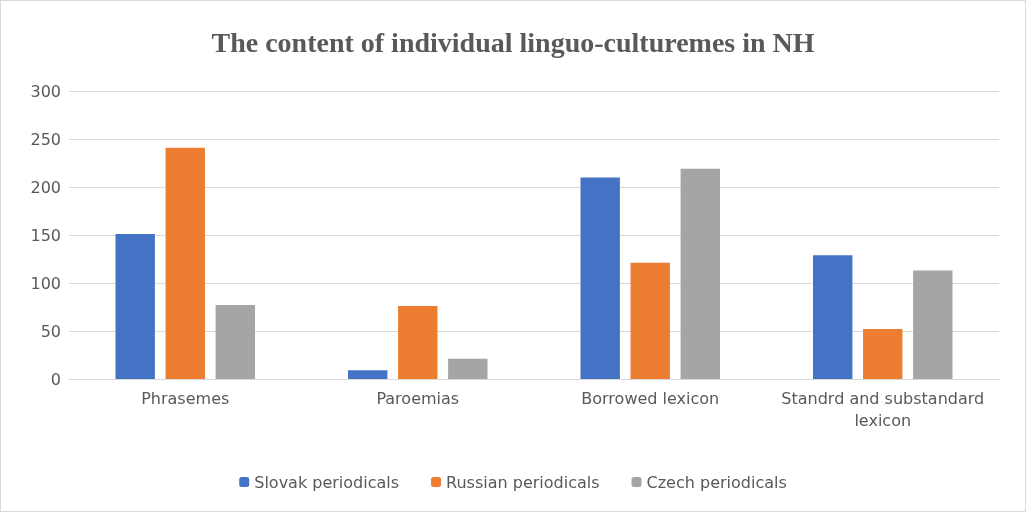 The height and width of the screenshot is (512, 1026). I want to click on chart-title: The content of individual linguo-culturemes in NH, so click(513, 42).